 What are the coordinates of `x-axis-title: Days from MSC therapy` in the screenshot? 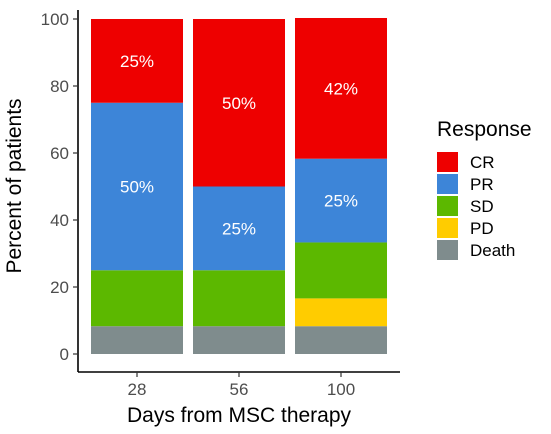 It's located at (239, 415).